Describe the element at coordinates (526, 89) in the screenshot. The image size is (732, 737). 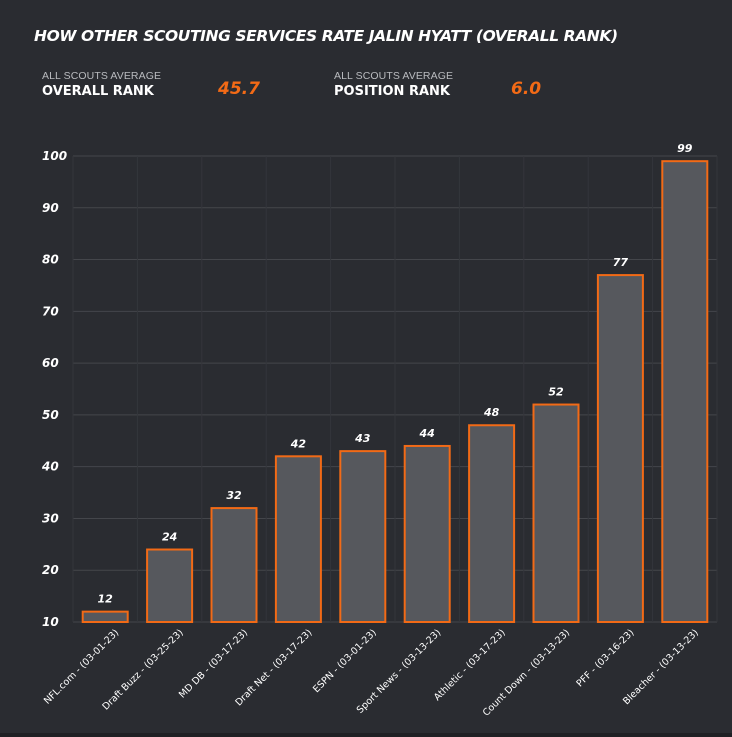
I see `position-rank-value: 6.0` at that location.